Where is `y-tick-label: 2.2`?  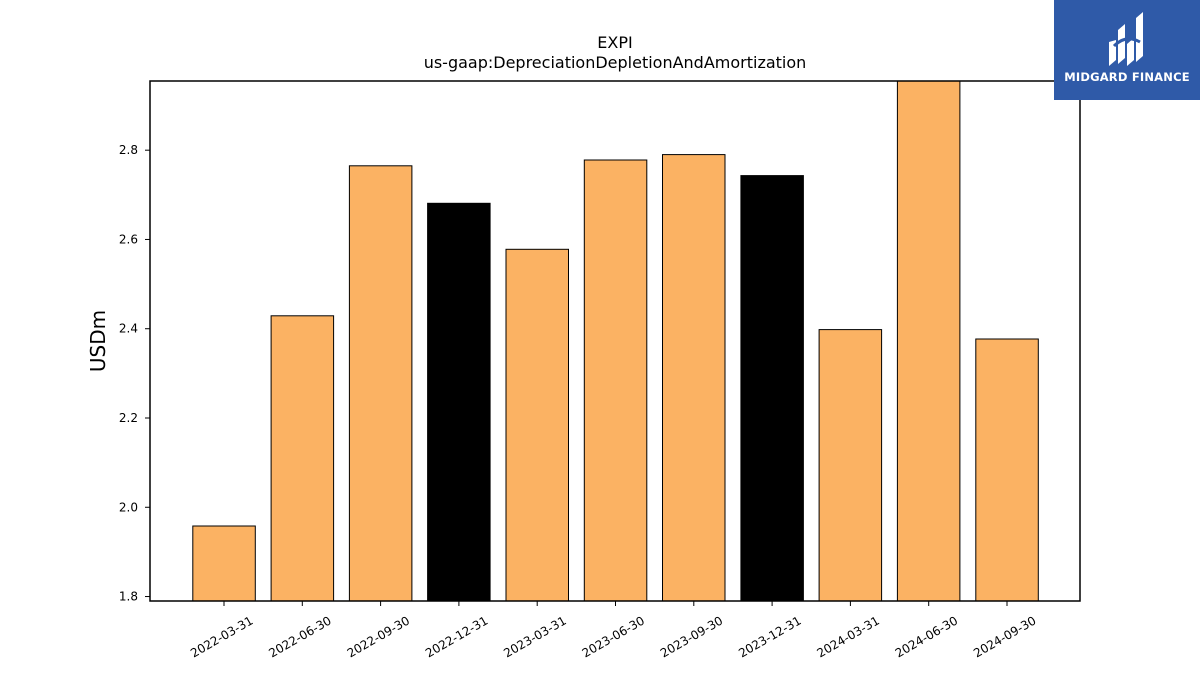 y-tick-label: 2.2 is located at coordinates (128, 418).